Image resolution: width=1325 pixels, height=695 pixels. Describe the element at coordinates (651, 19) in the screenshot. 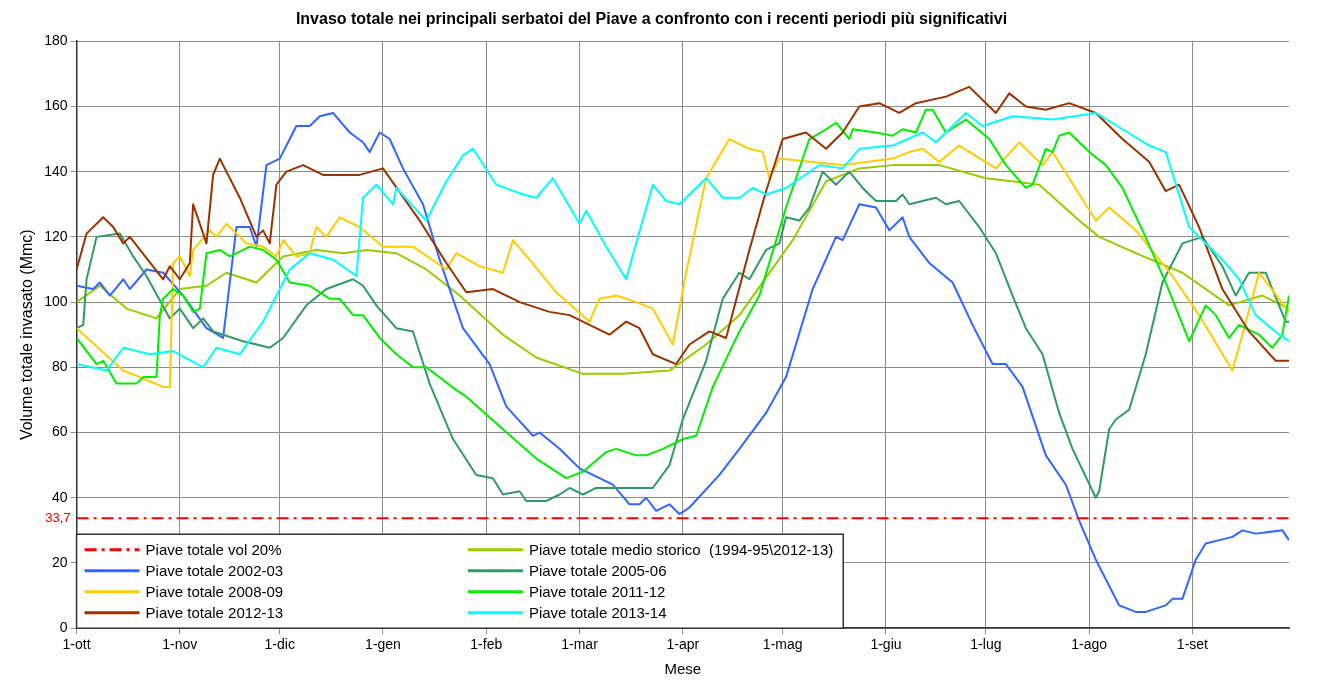

I see `chart-title: Invaso totale nei principali serbatoi del Piave a confronto con i recenti periodi più significativi` at that location.